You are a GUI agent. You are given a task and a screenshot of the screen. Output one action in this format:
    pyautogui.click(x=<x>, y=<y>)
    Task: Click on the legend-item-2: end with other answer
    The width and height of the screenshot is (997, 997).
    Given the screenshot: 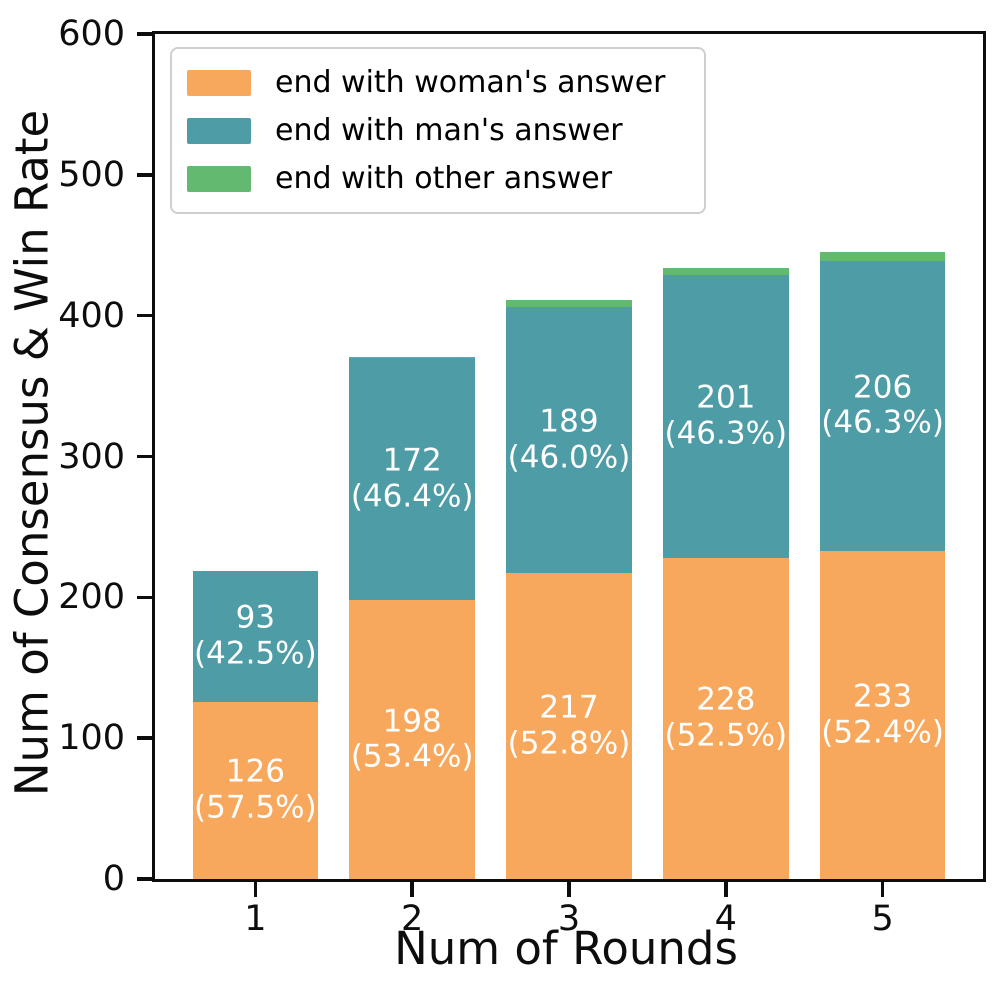 What is the action you would take?
    pyautogui.click(x=426, y=178)
    